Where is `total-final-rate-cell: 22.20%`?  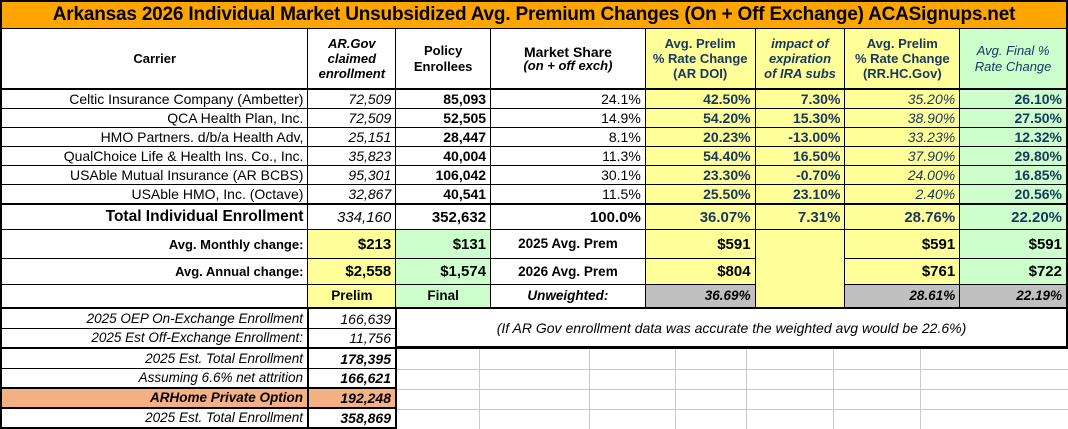 total-final-rate-cell: 22.20% is located at coordinates (1014, 217).